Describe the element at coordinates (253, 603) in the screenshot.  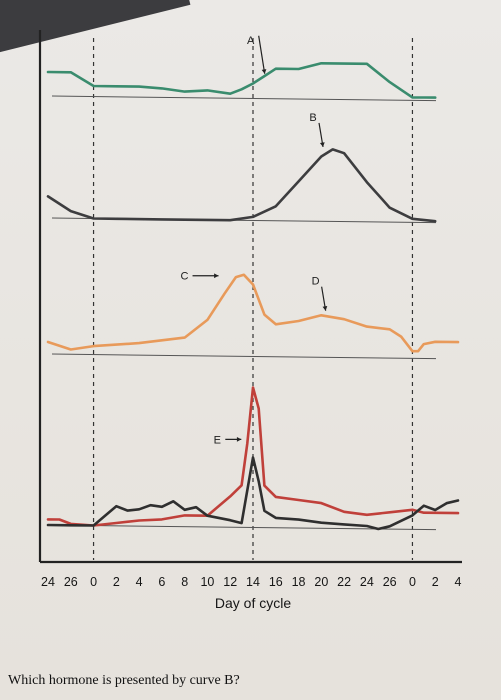
I see `x-axis-label: Day of cycle` at that location.